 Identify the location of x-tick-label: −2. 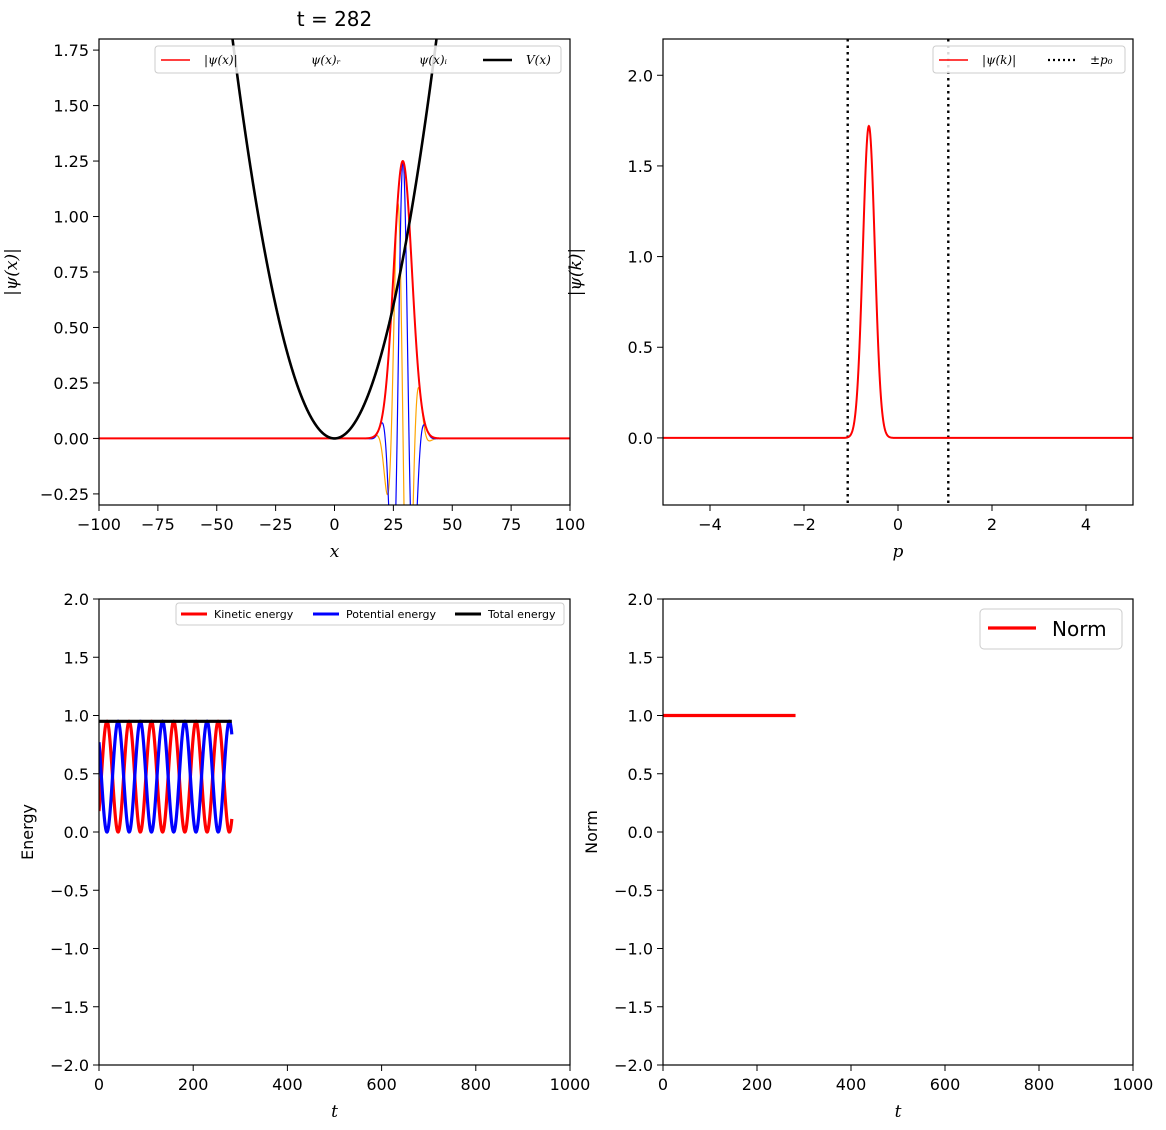
(804, 524).